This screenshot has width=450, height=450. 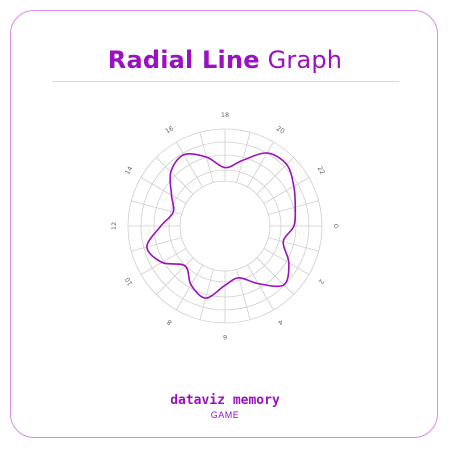 What do you see at coordinates (280, 129) in the screenshot?
I see `angular-tick-label: 20` at bounding box center [280, 129].